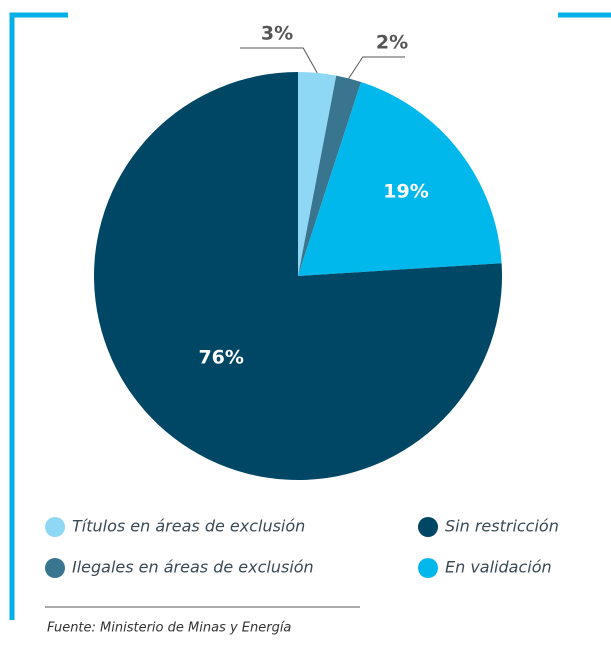 The width and height of the screenshot is (611, 657). I want to click on legend-label: Ilegales en áreas de exclusión, so click(193, 567).